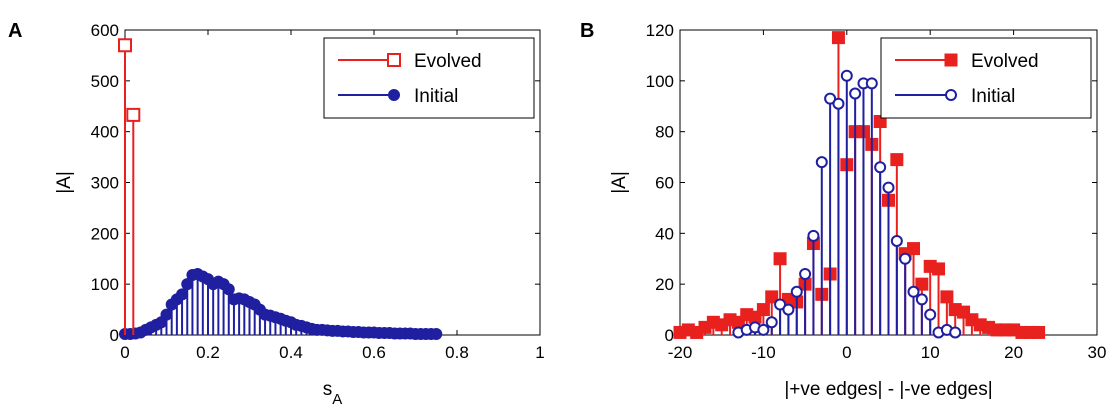  Describe the element at coordinates (129, 186) in the screenshot. I see `series-evolved` at that location.